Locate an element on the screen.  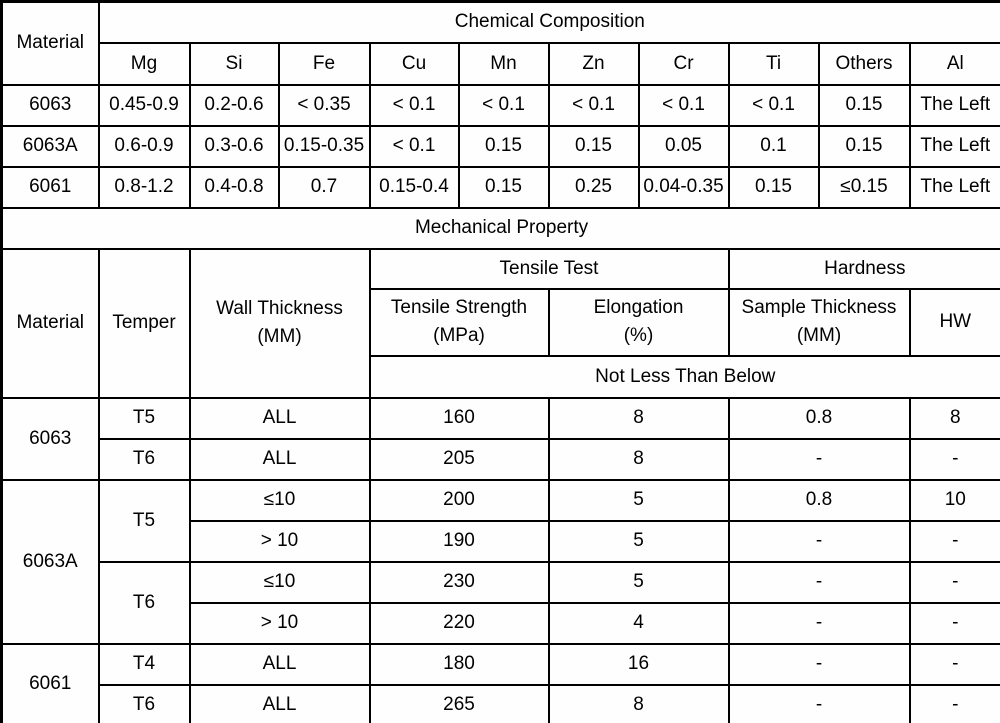
table-row: > 10 190 5 - - is located at coordinates (501, 541).